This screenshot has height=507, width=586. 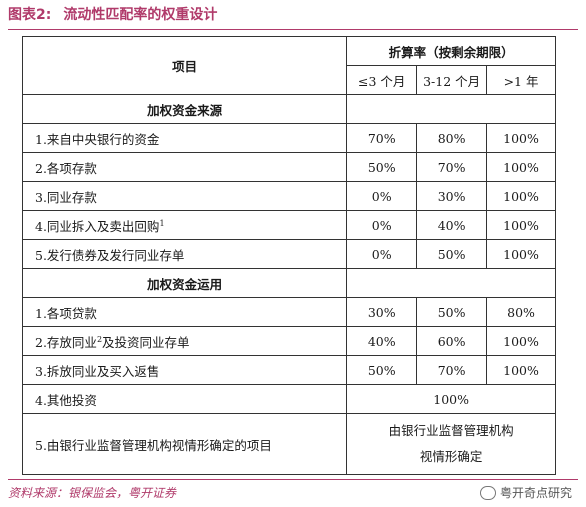 I want to click on row-label: 4.同业拆入及卖出回购1, so click(x=184, y=225).